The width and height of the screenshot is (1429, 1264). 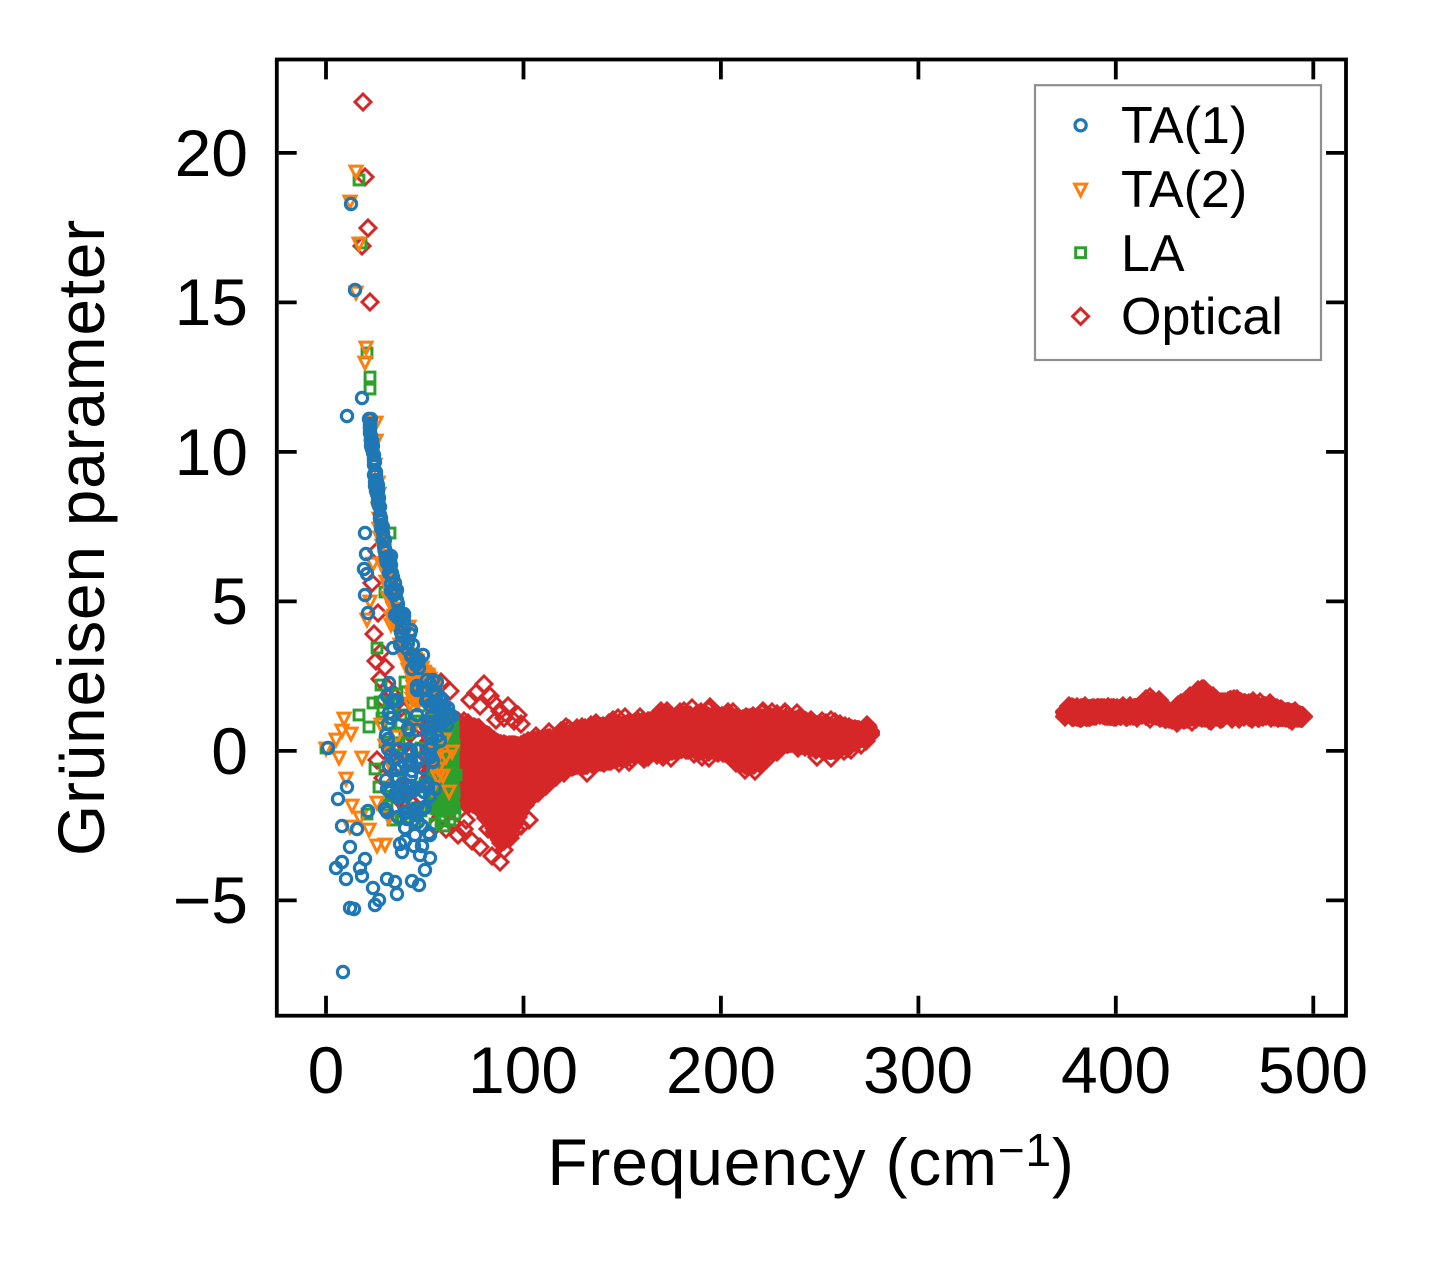 I want to click on svg-text: 5, so click(x=229, y=601).